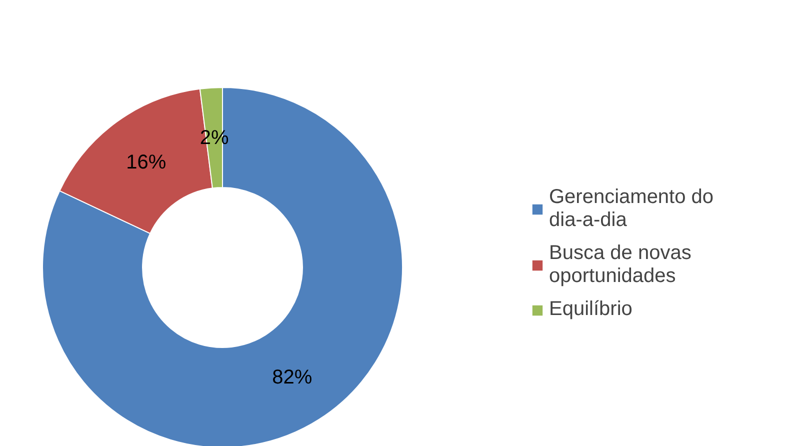  I want to click on legend-label: Gerenciamento do dia-a-dia, so click(631, 209).